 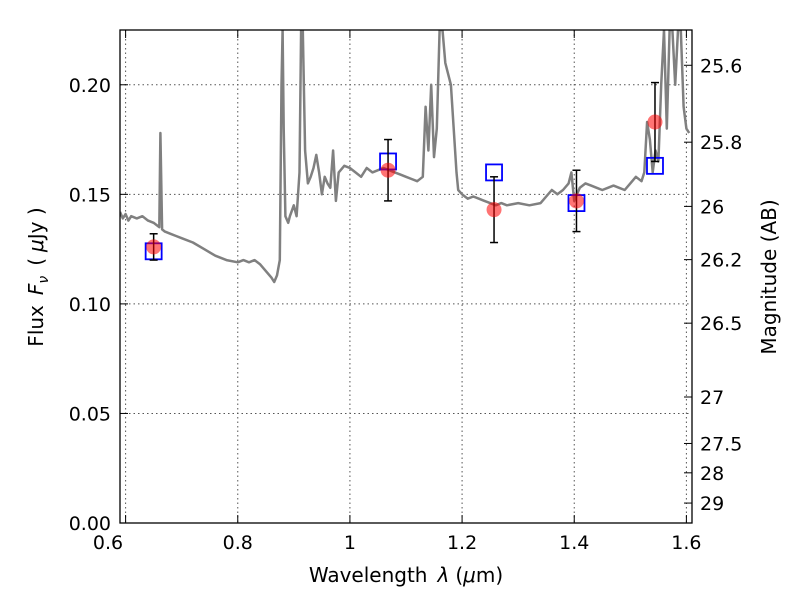 What do you see at coordinates (712, 504) in the screenshot?
I see `right-axis-tick-label: 29` at bounding box center [712, 504].